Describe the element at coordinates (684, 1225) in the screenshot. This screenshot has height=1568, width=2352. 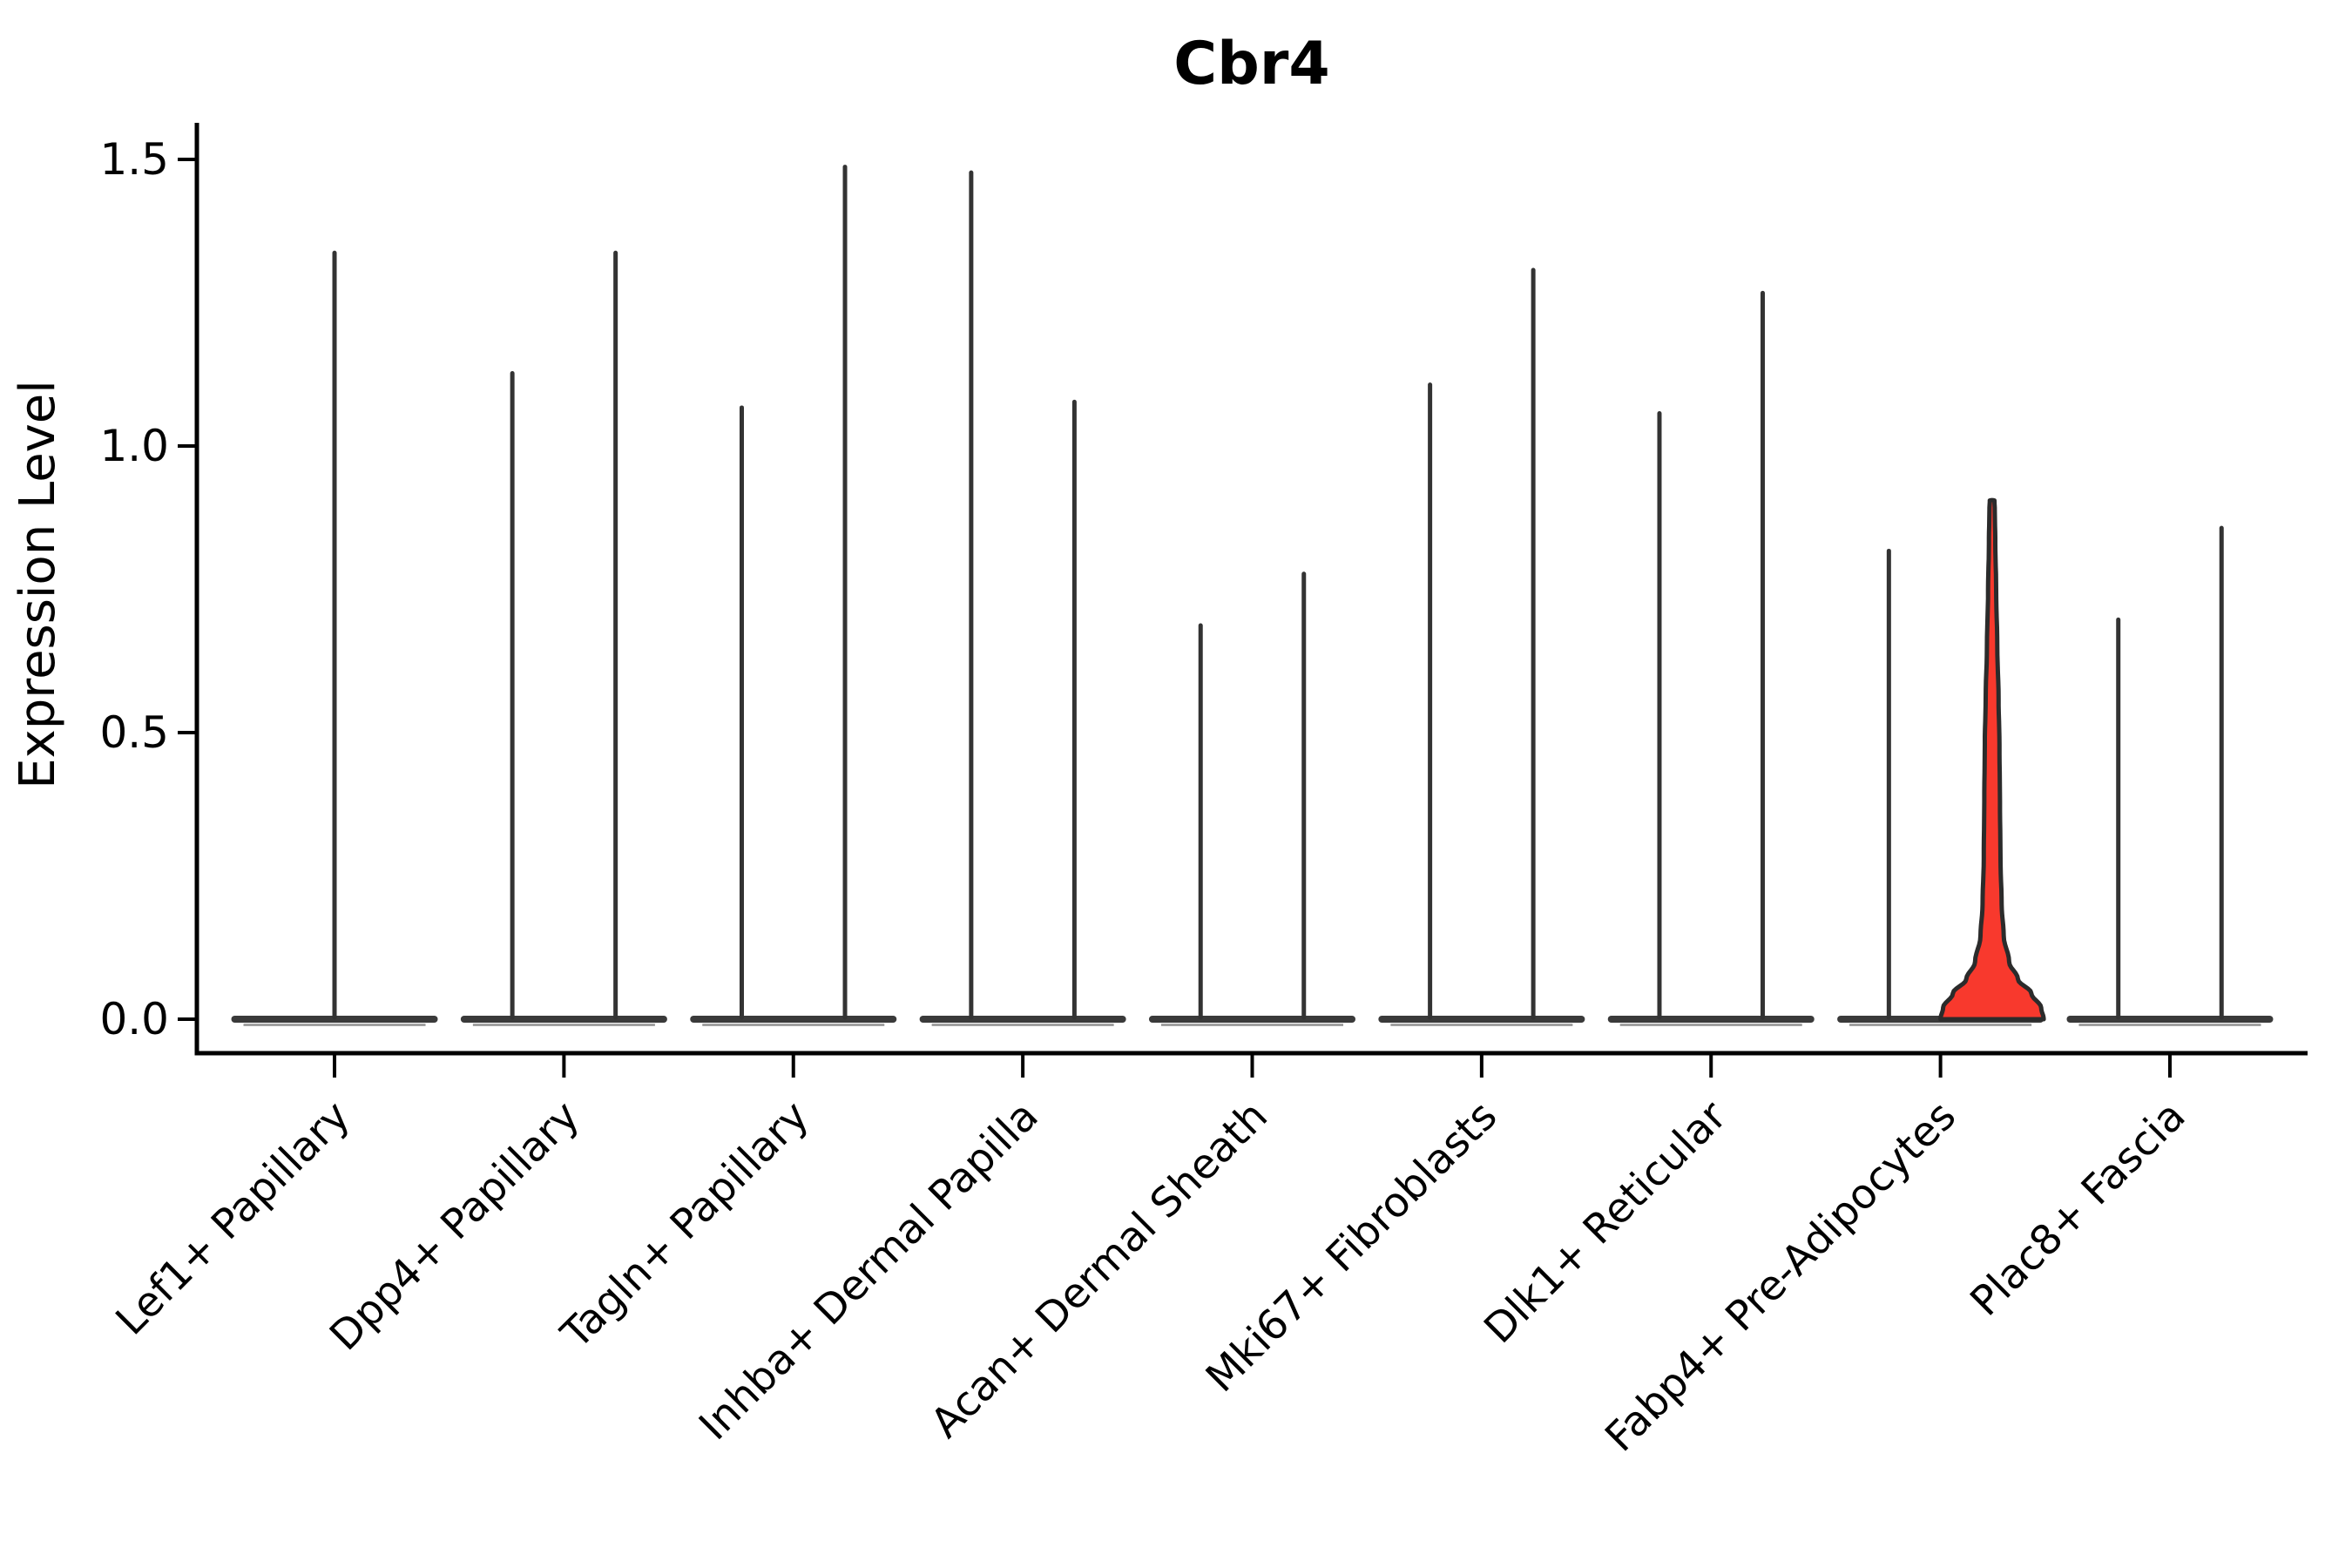
I see `category-label: Tagln+ Papillary` at that location.